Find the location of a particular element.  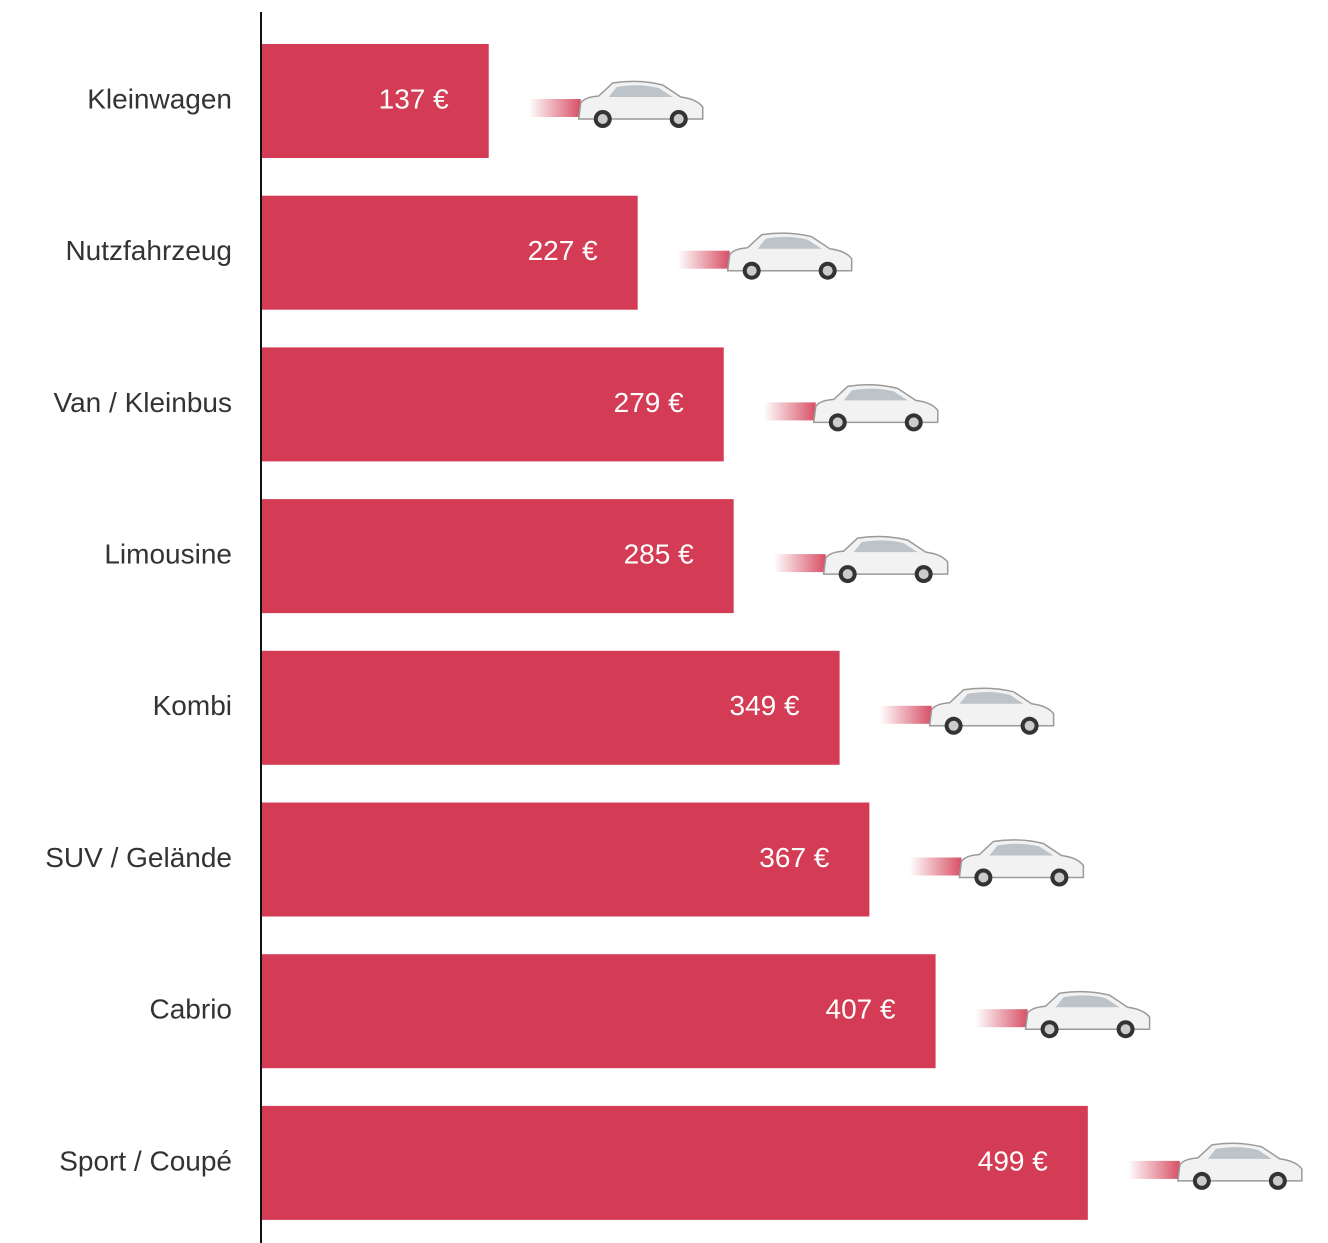

category-label: Sport / Coupé is located at coordinates (145, 1160).